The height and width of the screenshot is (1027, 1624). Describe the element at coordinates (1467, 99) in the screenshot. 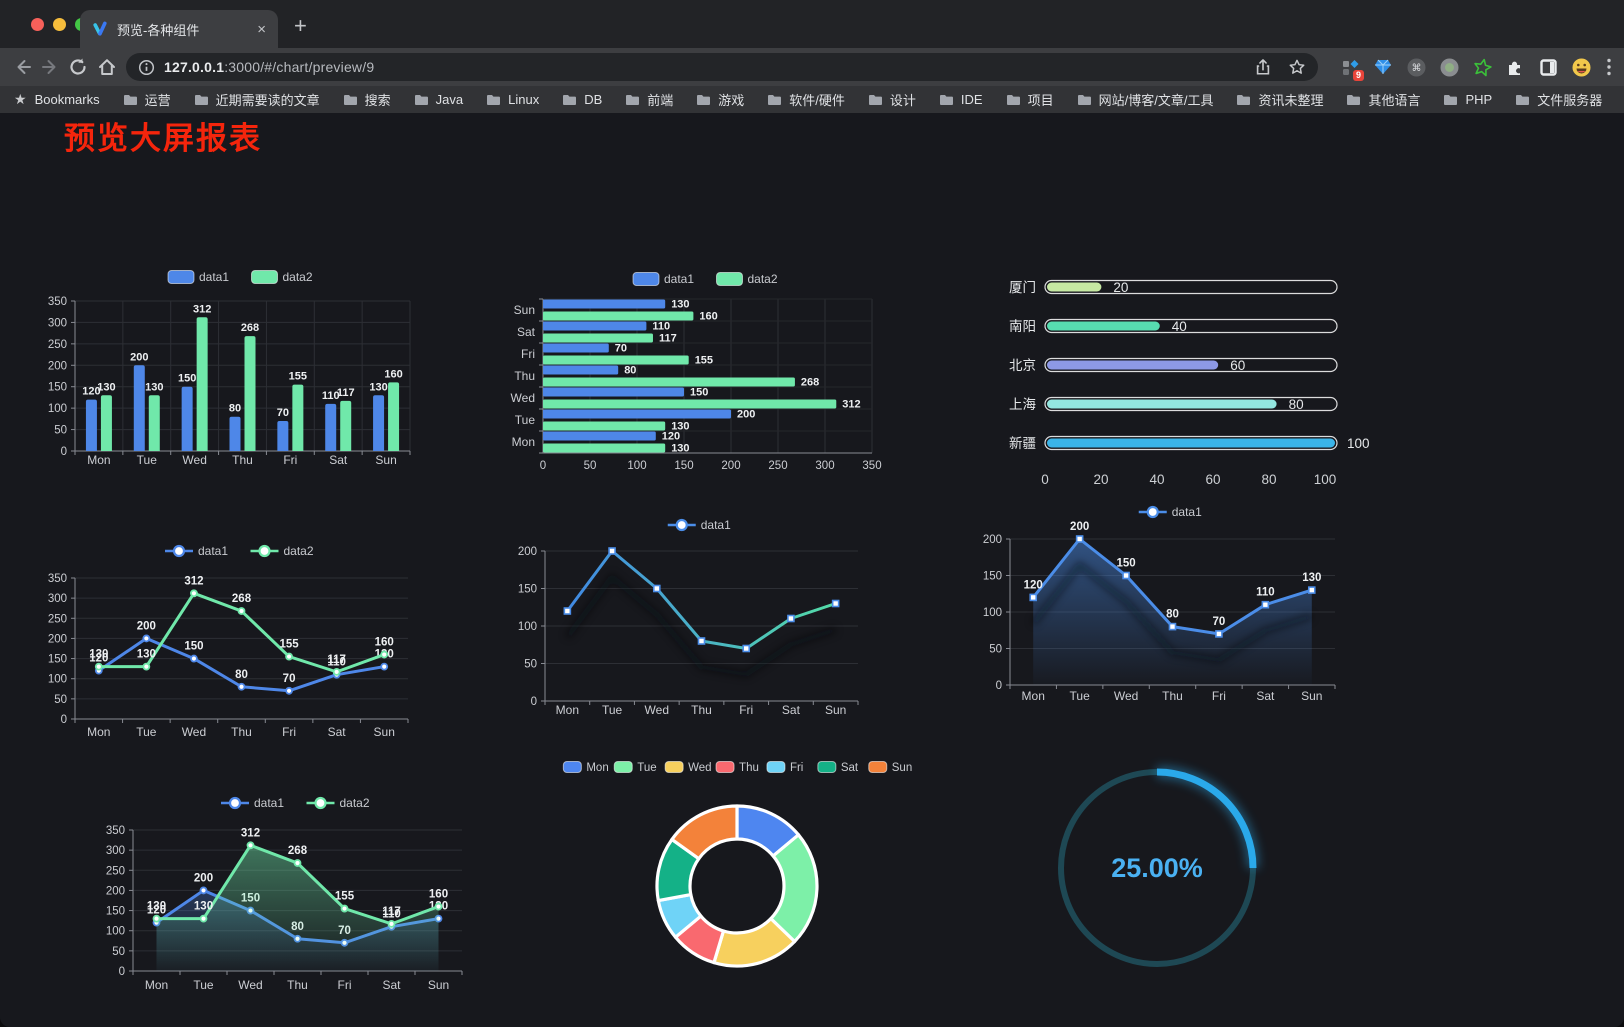

I see `bookmark-folder: PHP` at that location.